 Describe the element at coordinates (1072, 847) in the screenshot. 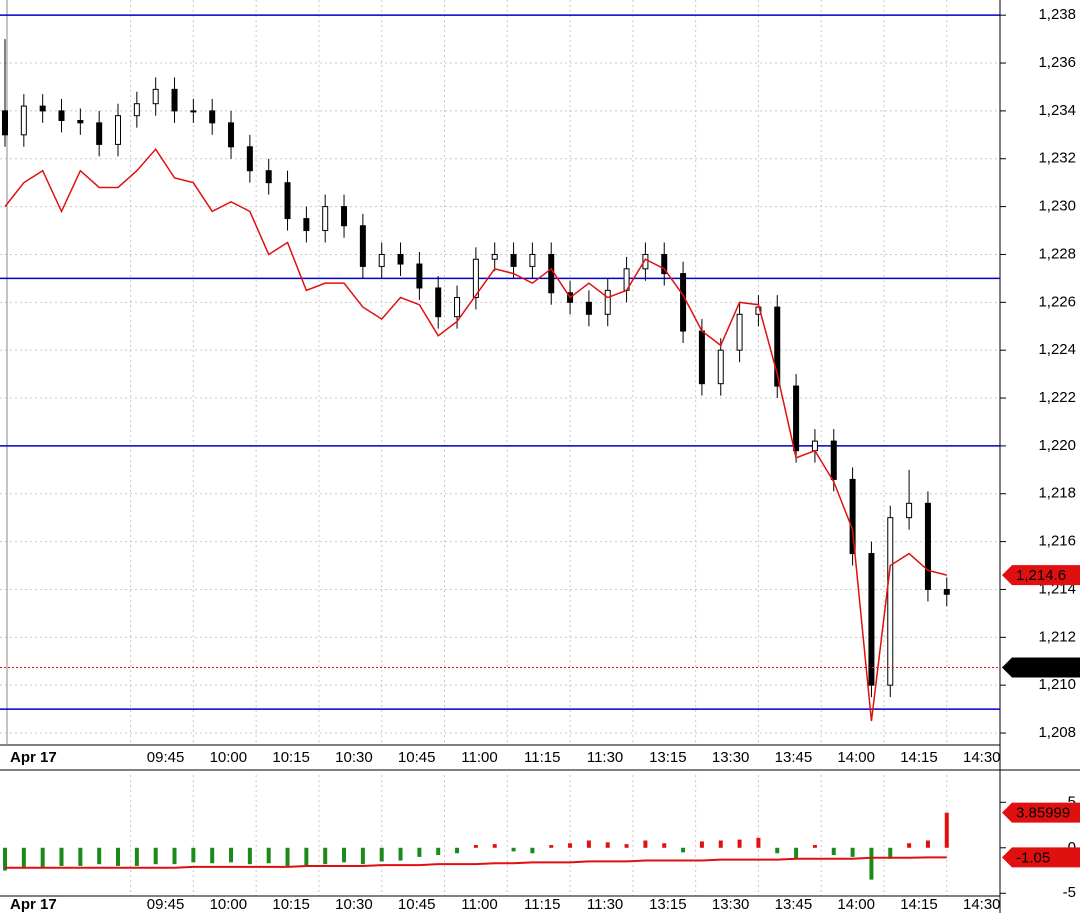

I see `y-tick-label: 0` at that location.